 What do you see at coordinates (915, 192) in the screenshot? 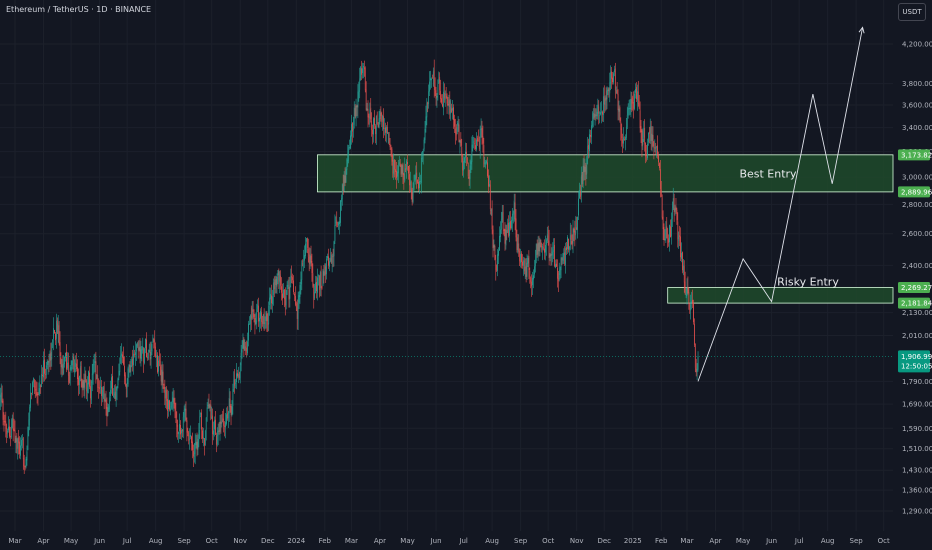
I see `level-badge: 2,889.96` at bounding box center [915, 192].